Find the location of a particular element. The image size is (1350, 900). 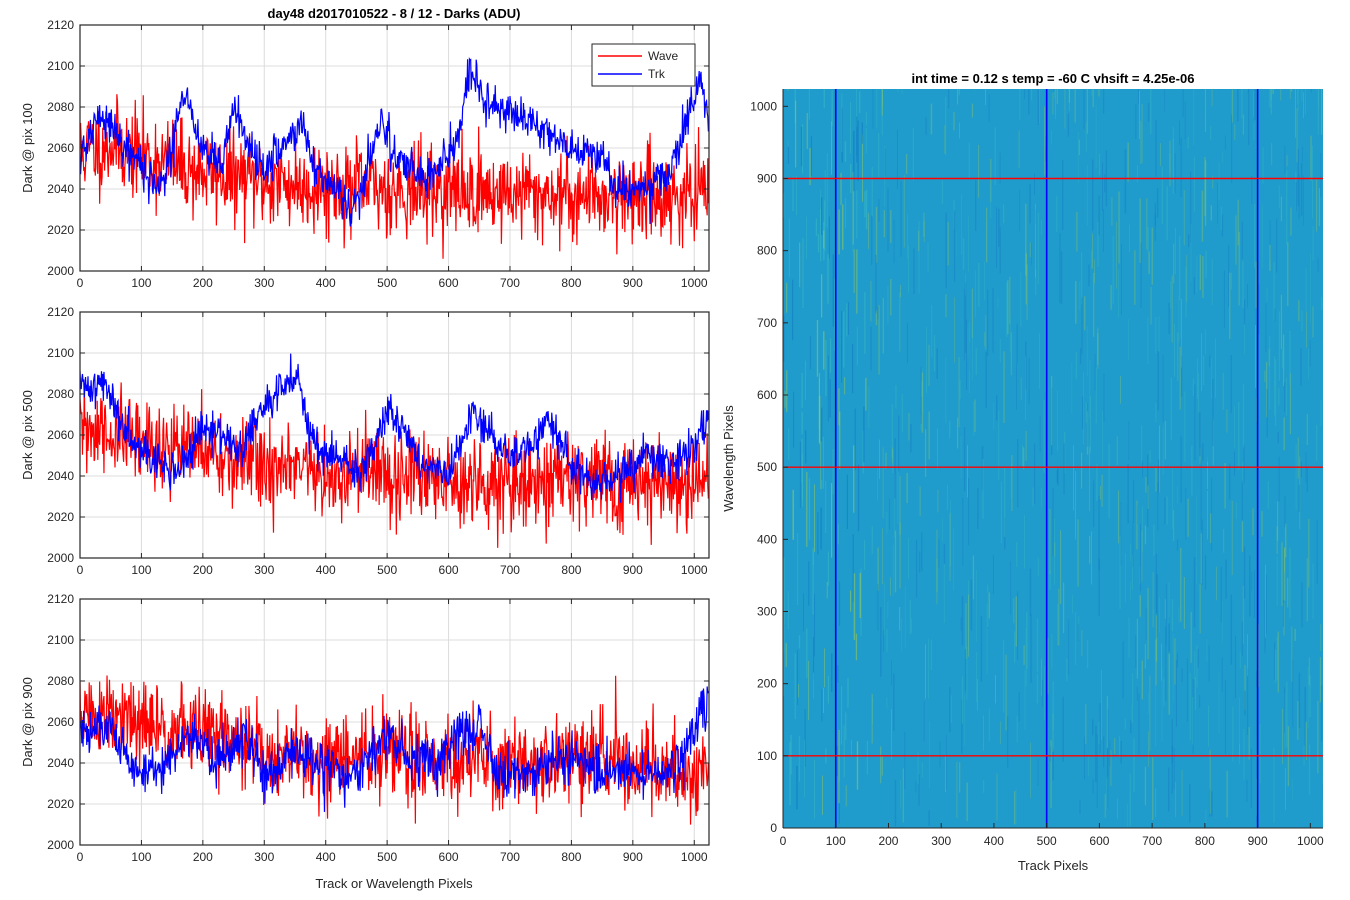

x-tick-label: 400 is located at coordinates (326, 857).